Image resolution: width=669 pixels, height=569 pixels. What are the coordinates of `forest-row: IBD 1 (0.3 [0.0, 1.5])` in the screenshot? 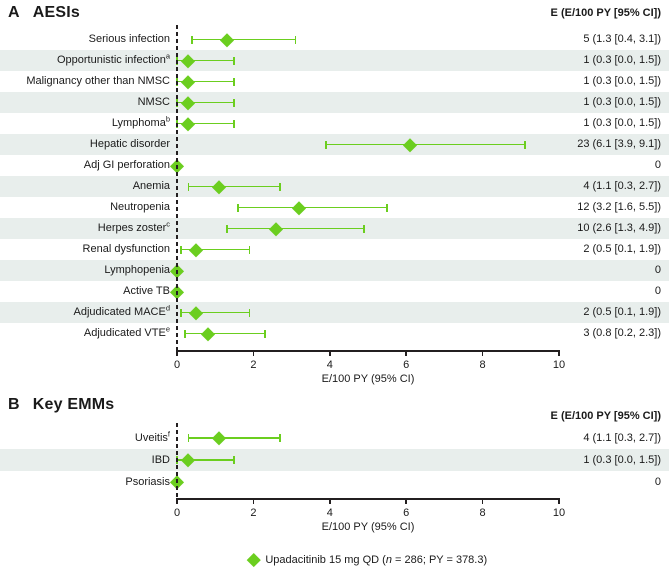 It's located at (334, 460).